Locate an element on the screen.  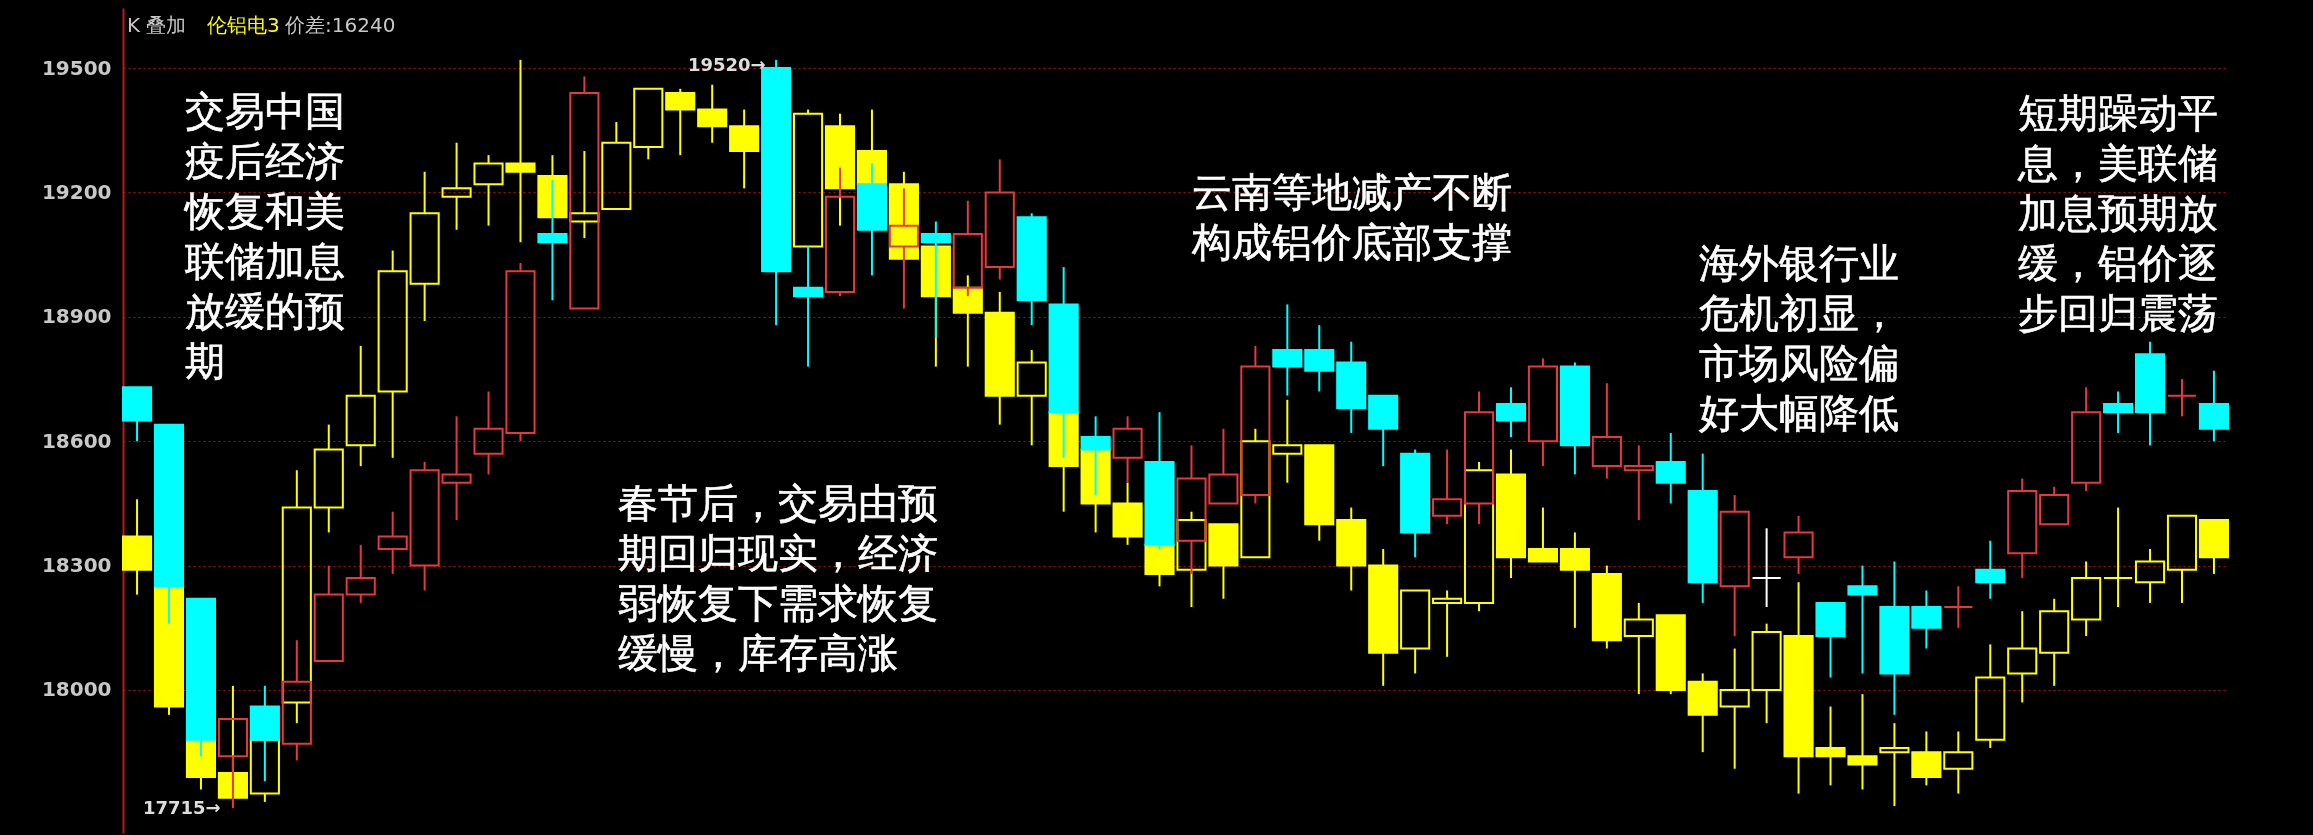
y-tick-label: 18000 is located at coordinates (76, 689).